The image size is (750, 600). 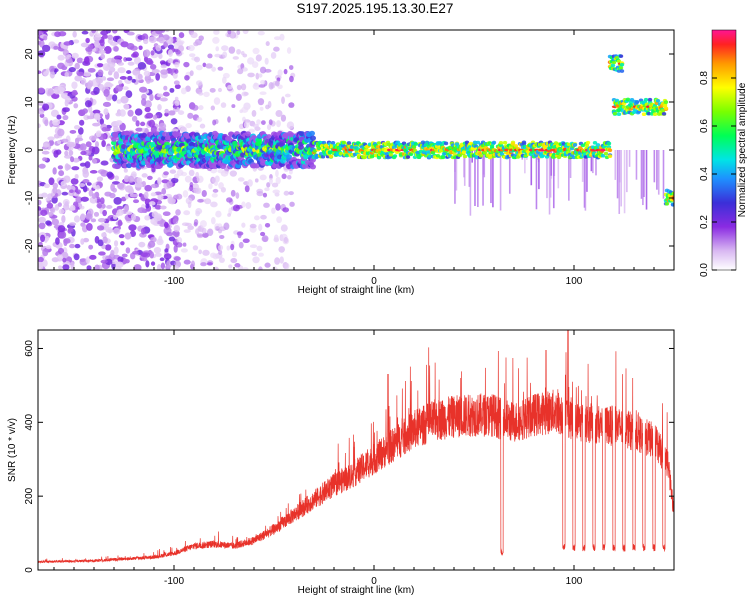 I want to click on colorbar-gradient, so click(x=724, y=150).